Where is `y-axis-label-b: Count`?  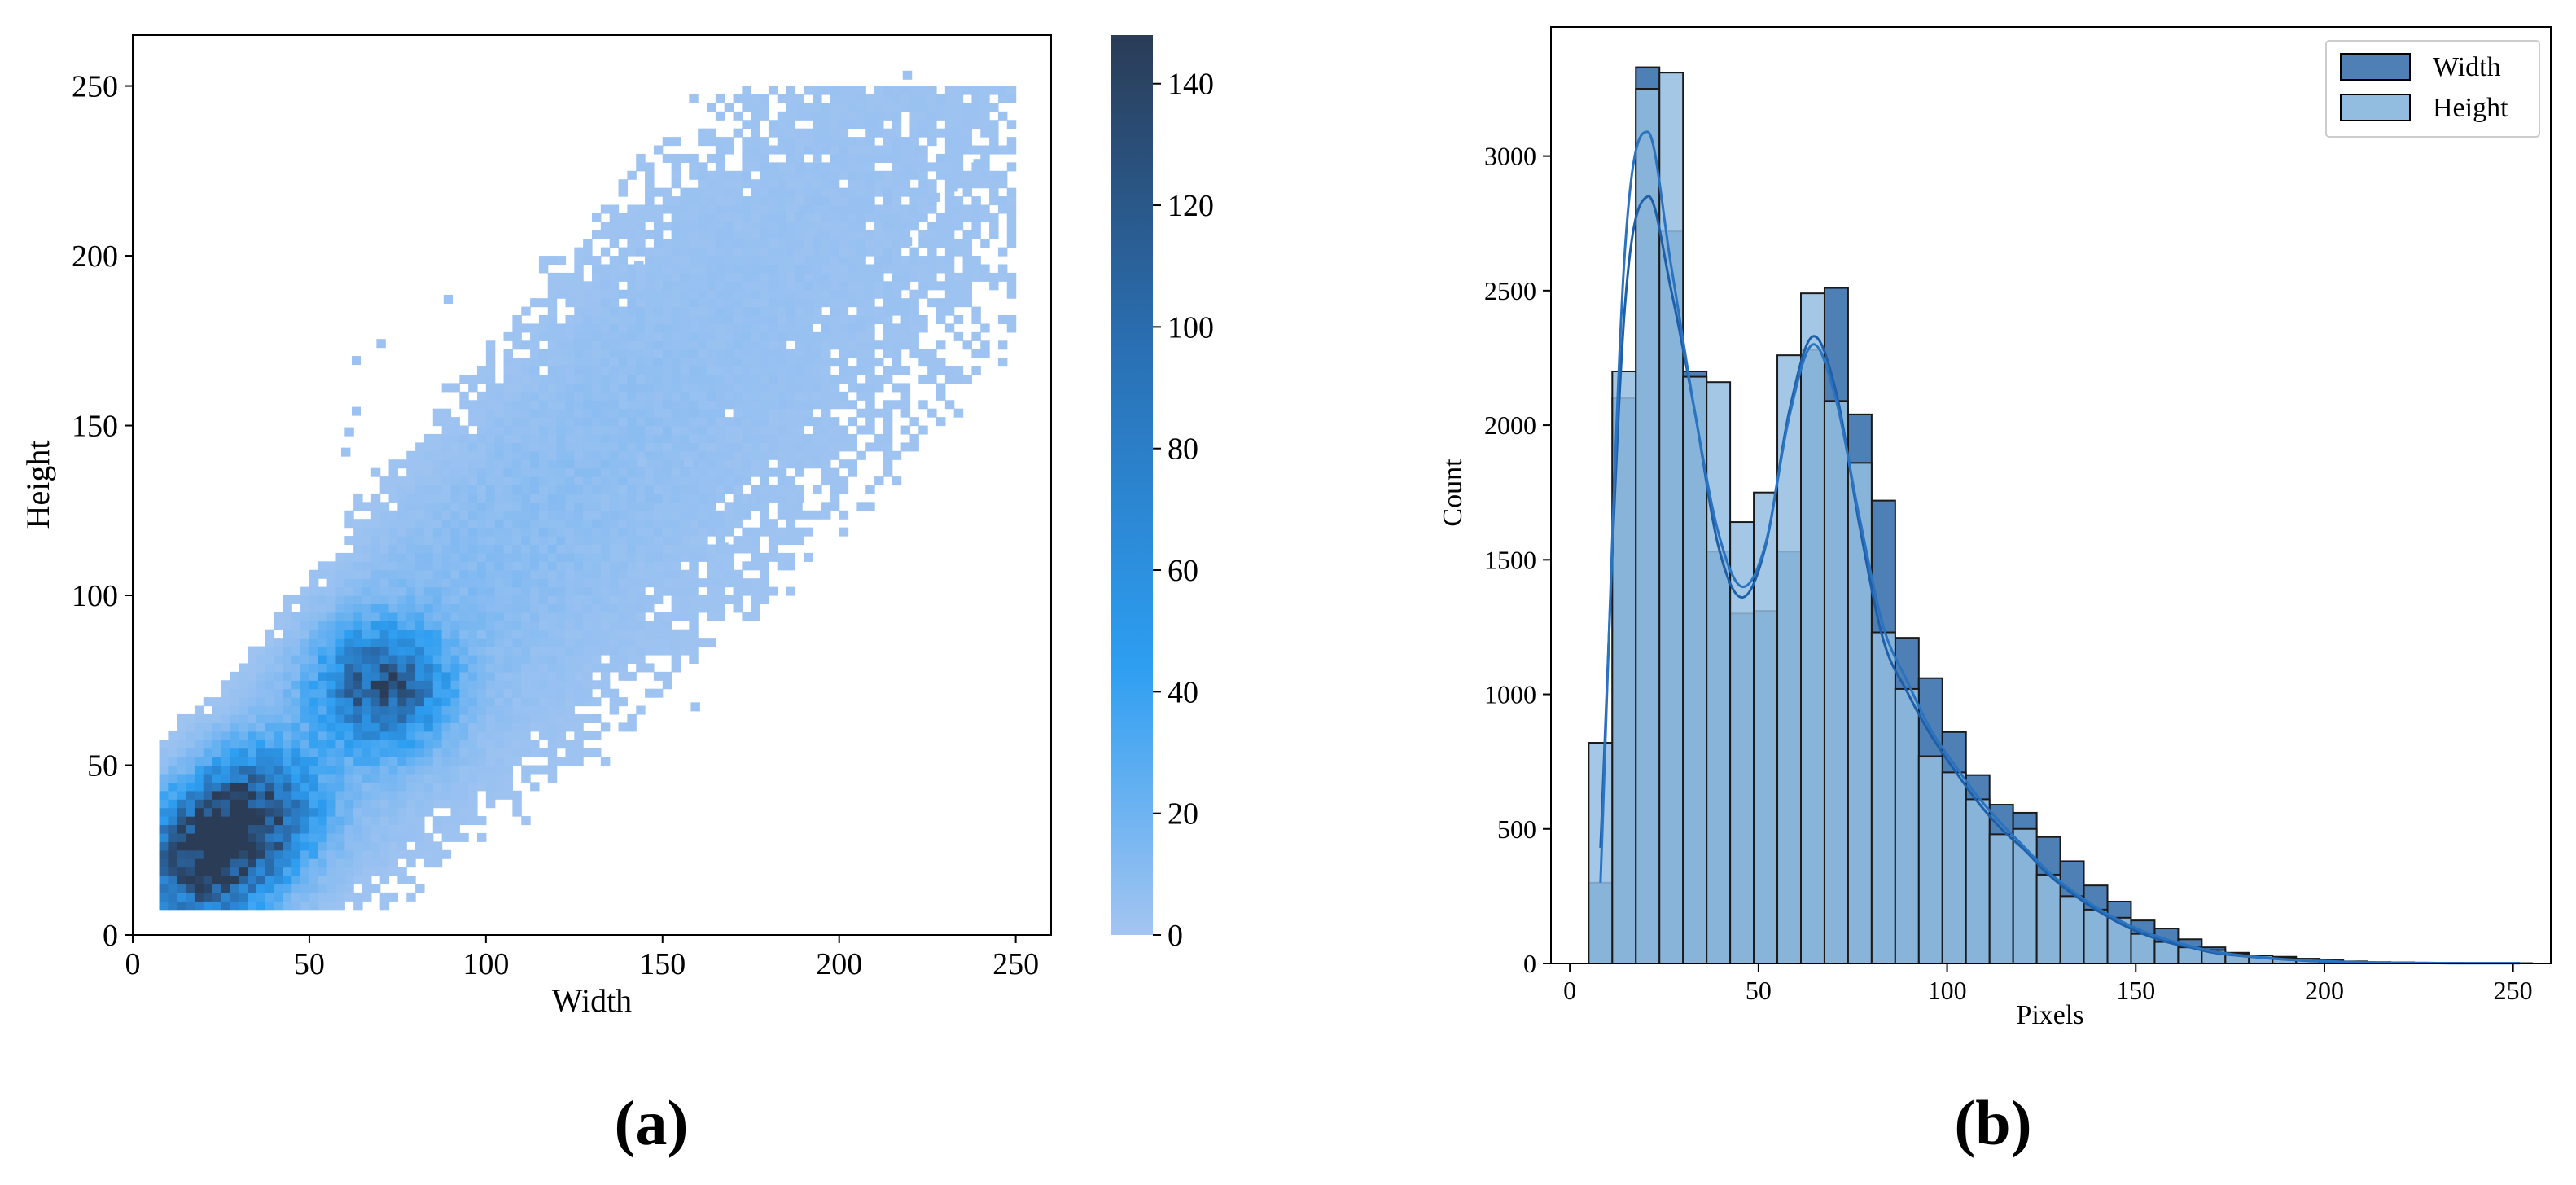
y-axis-label-b: Count is located at coordinates (1453, 493).